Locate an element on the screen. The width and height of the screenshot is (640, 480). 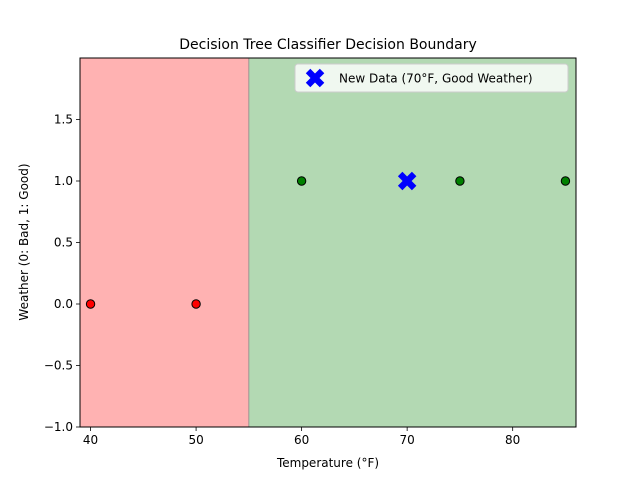
x-axis-ticks: 40 50 60 70 80 is located at coordinates (301, 437).